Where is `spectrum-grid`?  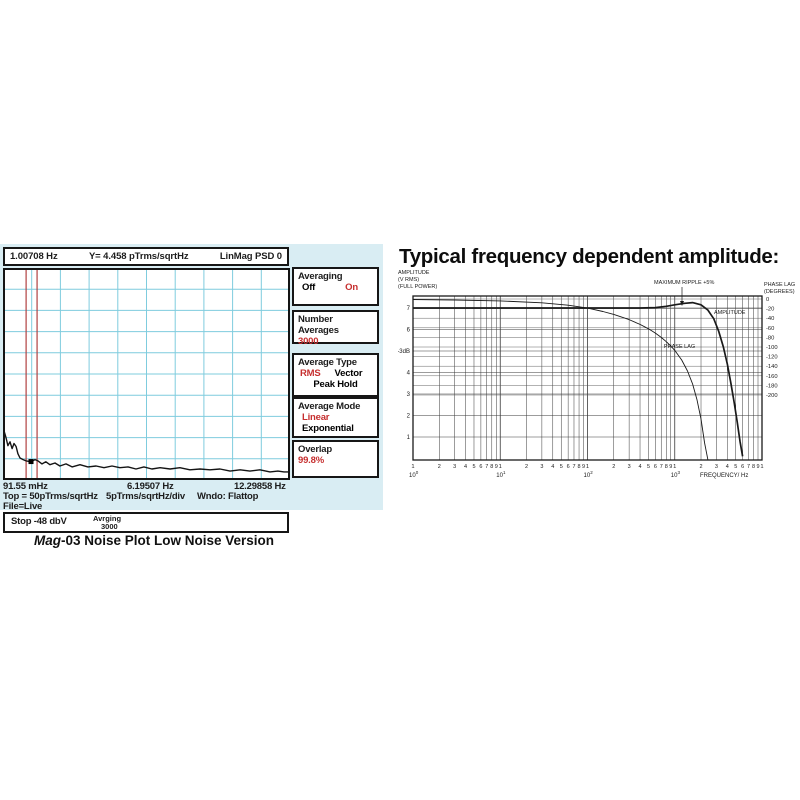
spectrum-grid is located at coordinates (146, 374).